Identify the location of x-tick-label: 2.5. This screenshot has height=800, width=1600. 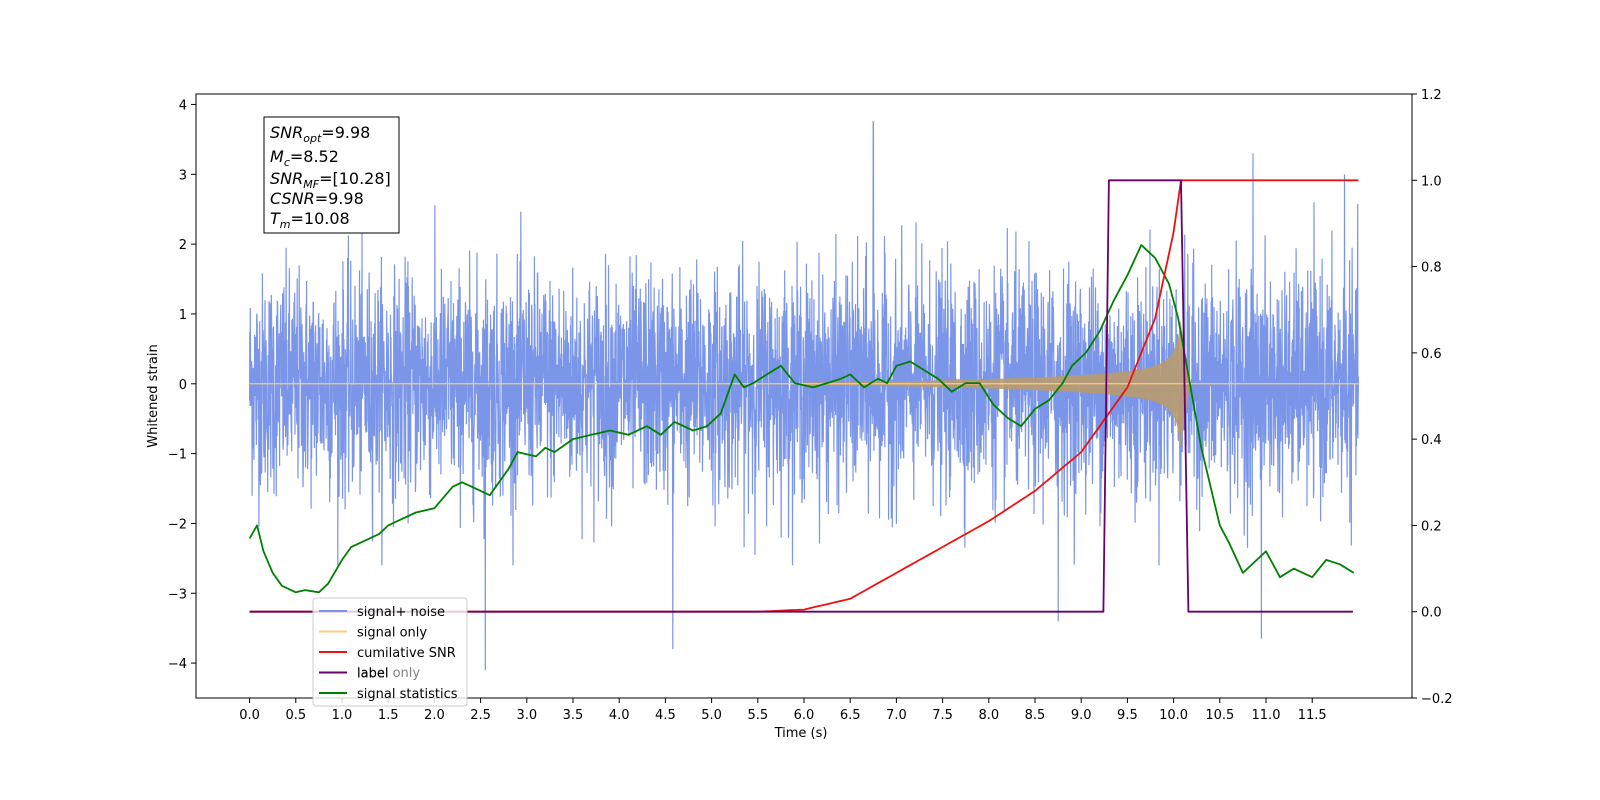
(480, 715).